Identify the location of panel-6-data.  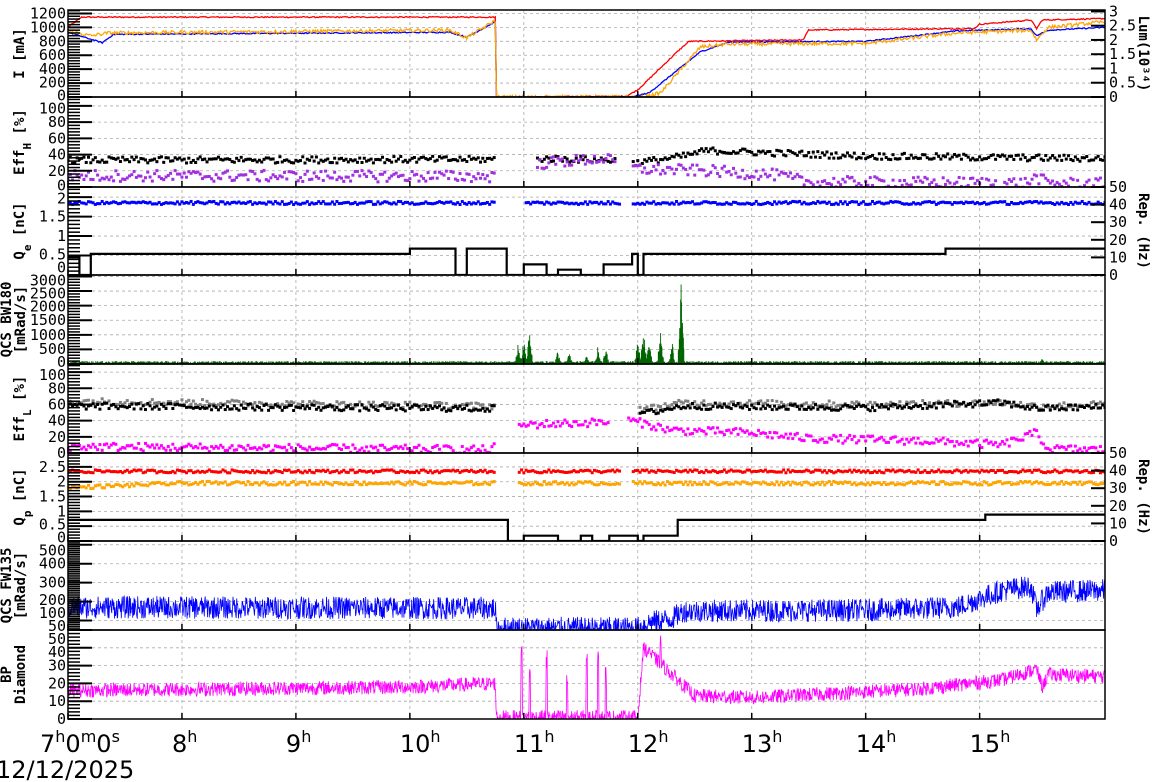
(586, 504).